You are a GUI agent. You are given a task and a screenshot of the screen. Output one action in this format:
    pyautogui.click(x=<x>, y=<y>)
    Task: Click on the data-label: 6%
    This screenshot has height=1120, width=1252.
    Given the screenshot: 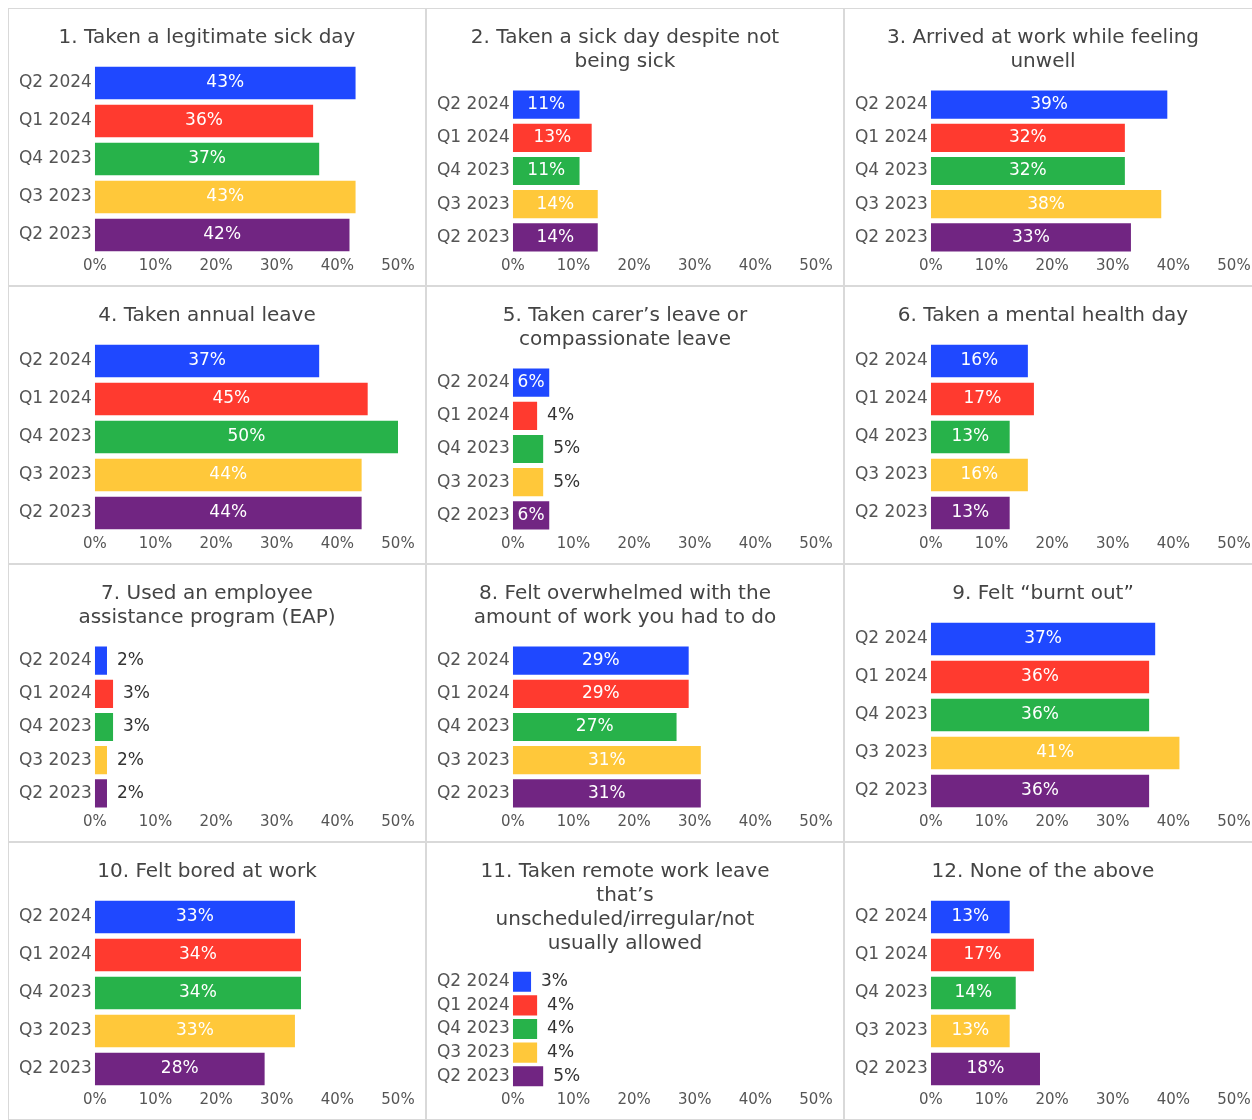 What is the action you would take?
    pyautogui.click(x=531, y=381)
    